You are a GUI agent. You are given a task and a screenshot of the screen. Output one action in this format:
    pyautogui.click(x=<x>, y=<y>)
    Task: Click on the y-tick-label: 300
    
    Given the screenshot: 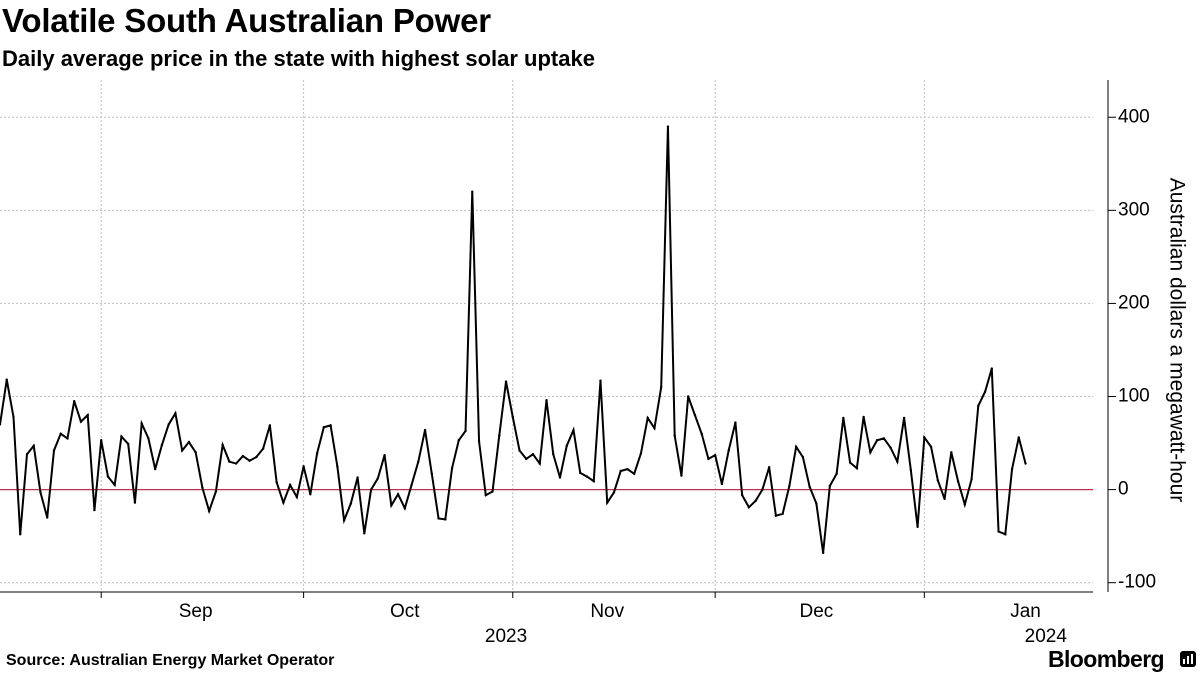 What is the action you would take?
    pyautogui.click(x=1134, y=209)
    